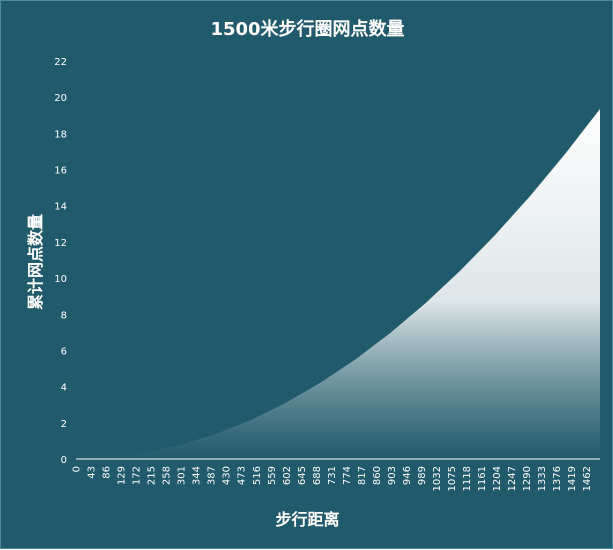 This screenshot has width=613, height=550. Describe the element at coordinates (422, 475) in the screenshot. I see `x-tick-label: 989` at that location.